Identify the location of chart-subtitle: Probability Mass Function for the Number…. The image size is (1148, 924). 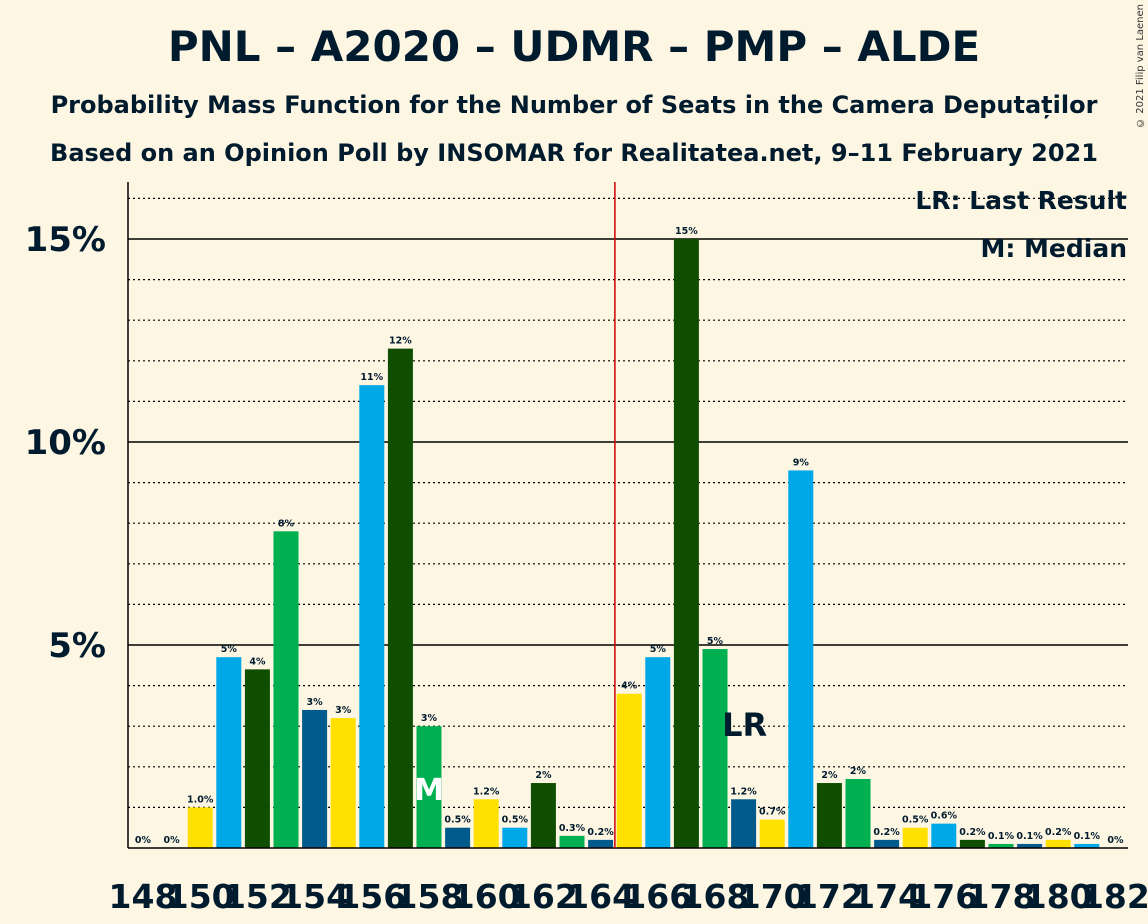
(574, 105).